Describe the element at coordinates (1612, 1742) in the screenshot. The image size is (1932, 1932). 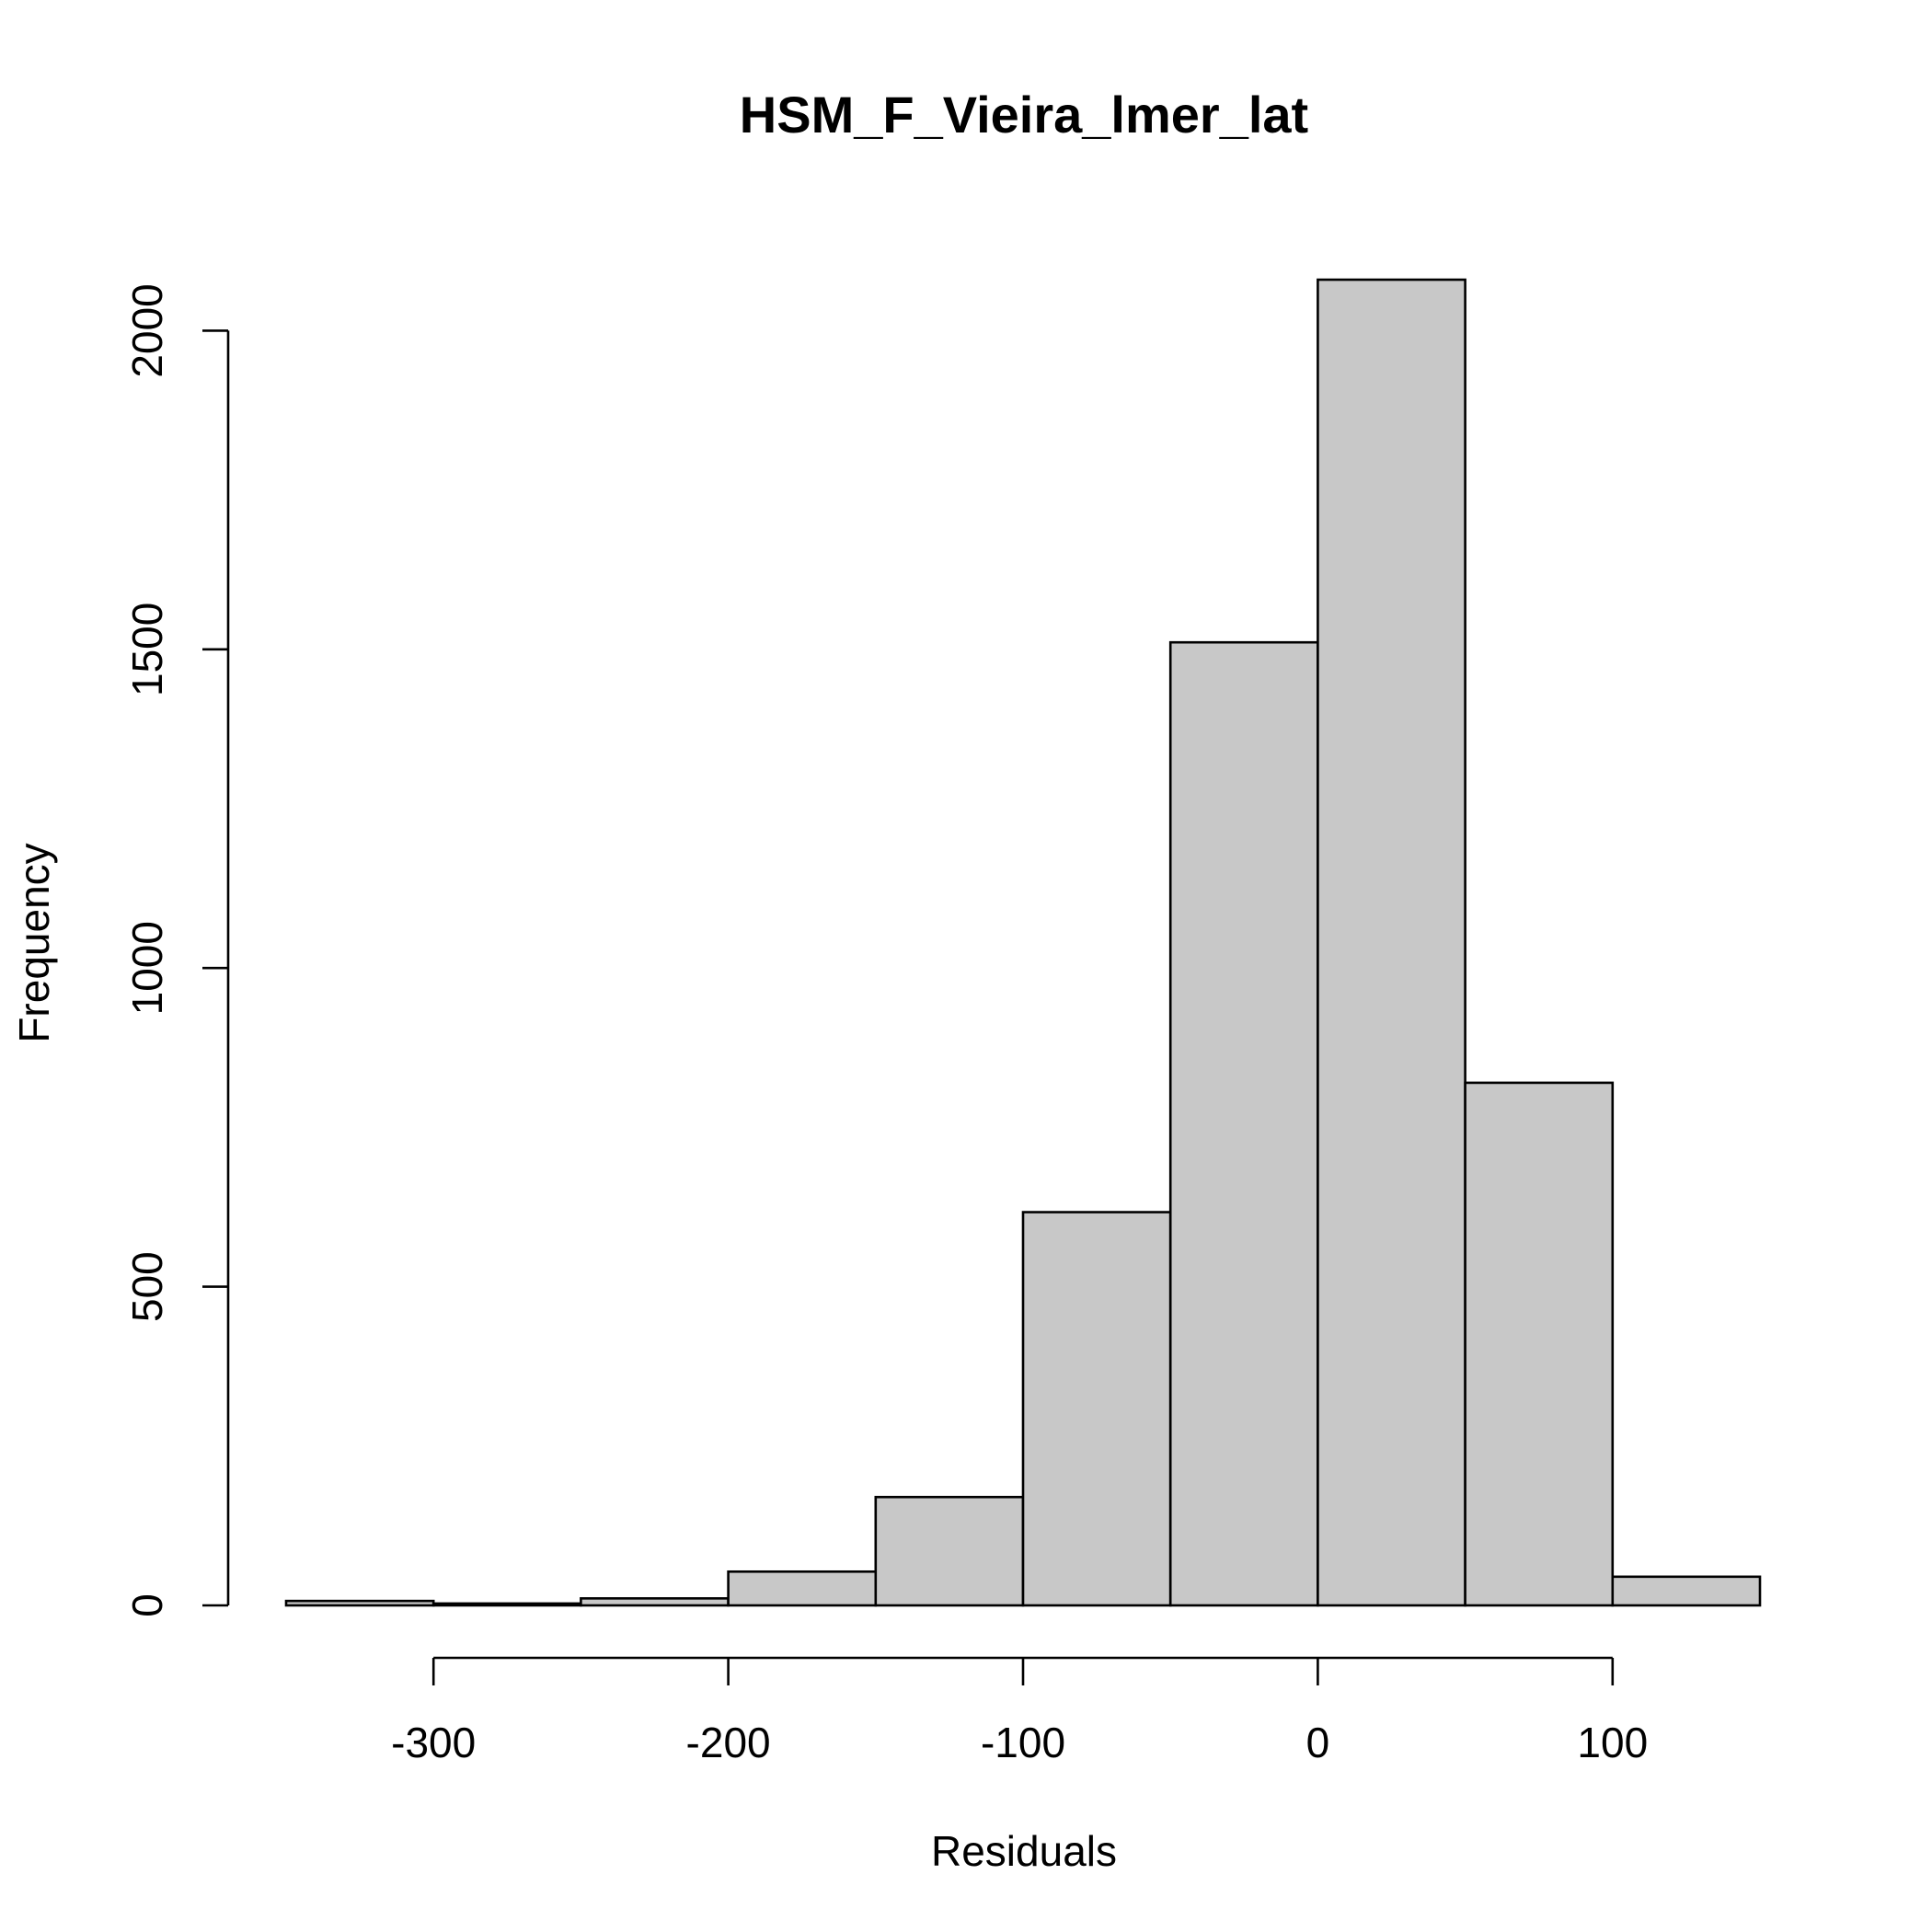
I see `x-tick-label: 100` at that location.